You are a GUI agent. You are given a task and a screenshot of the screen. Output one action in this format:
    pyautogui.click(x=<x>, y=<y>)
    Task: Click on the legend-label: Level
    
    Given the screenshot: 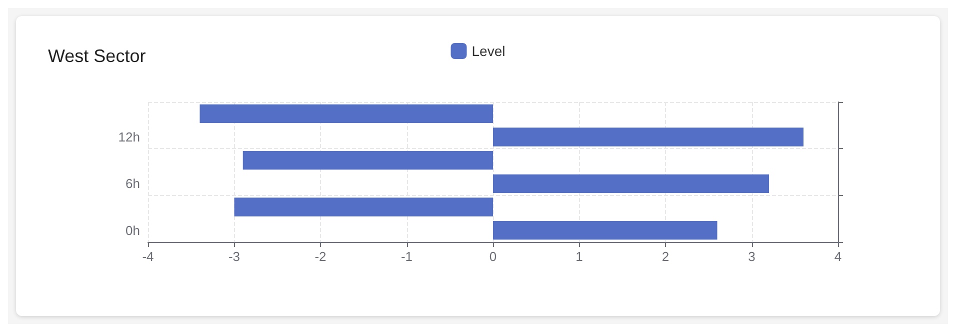 What is the action you would take?
    pyautogui.click(x=489, y=51)
    